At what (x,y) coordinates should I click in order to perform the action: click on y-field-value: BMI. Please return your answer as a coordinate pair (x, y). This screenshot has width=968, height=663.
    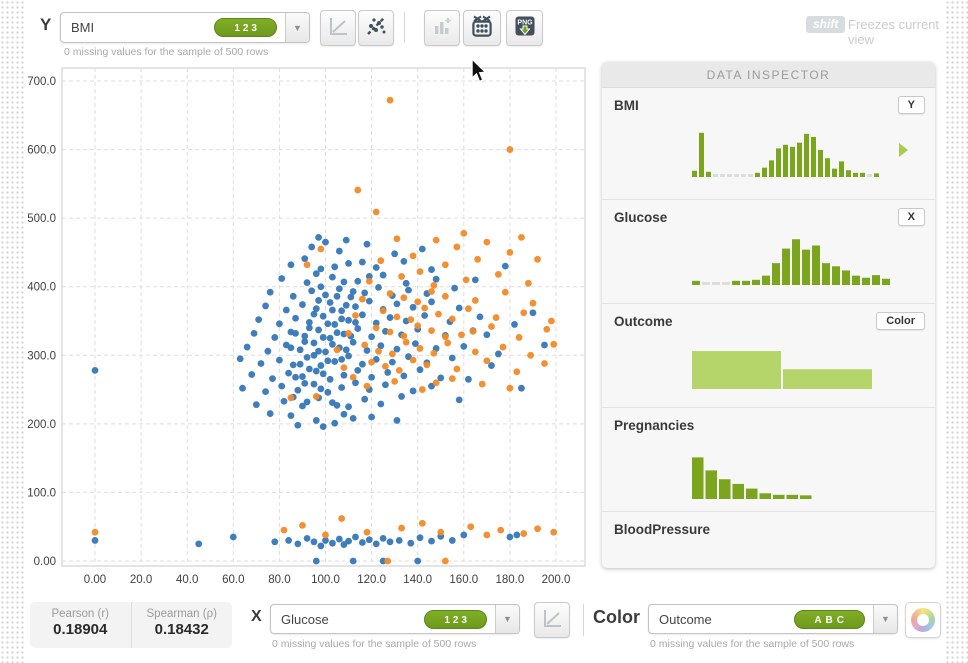
    Looking at the image, I should click on (83, 27).